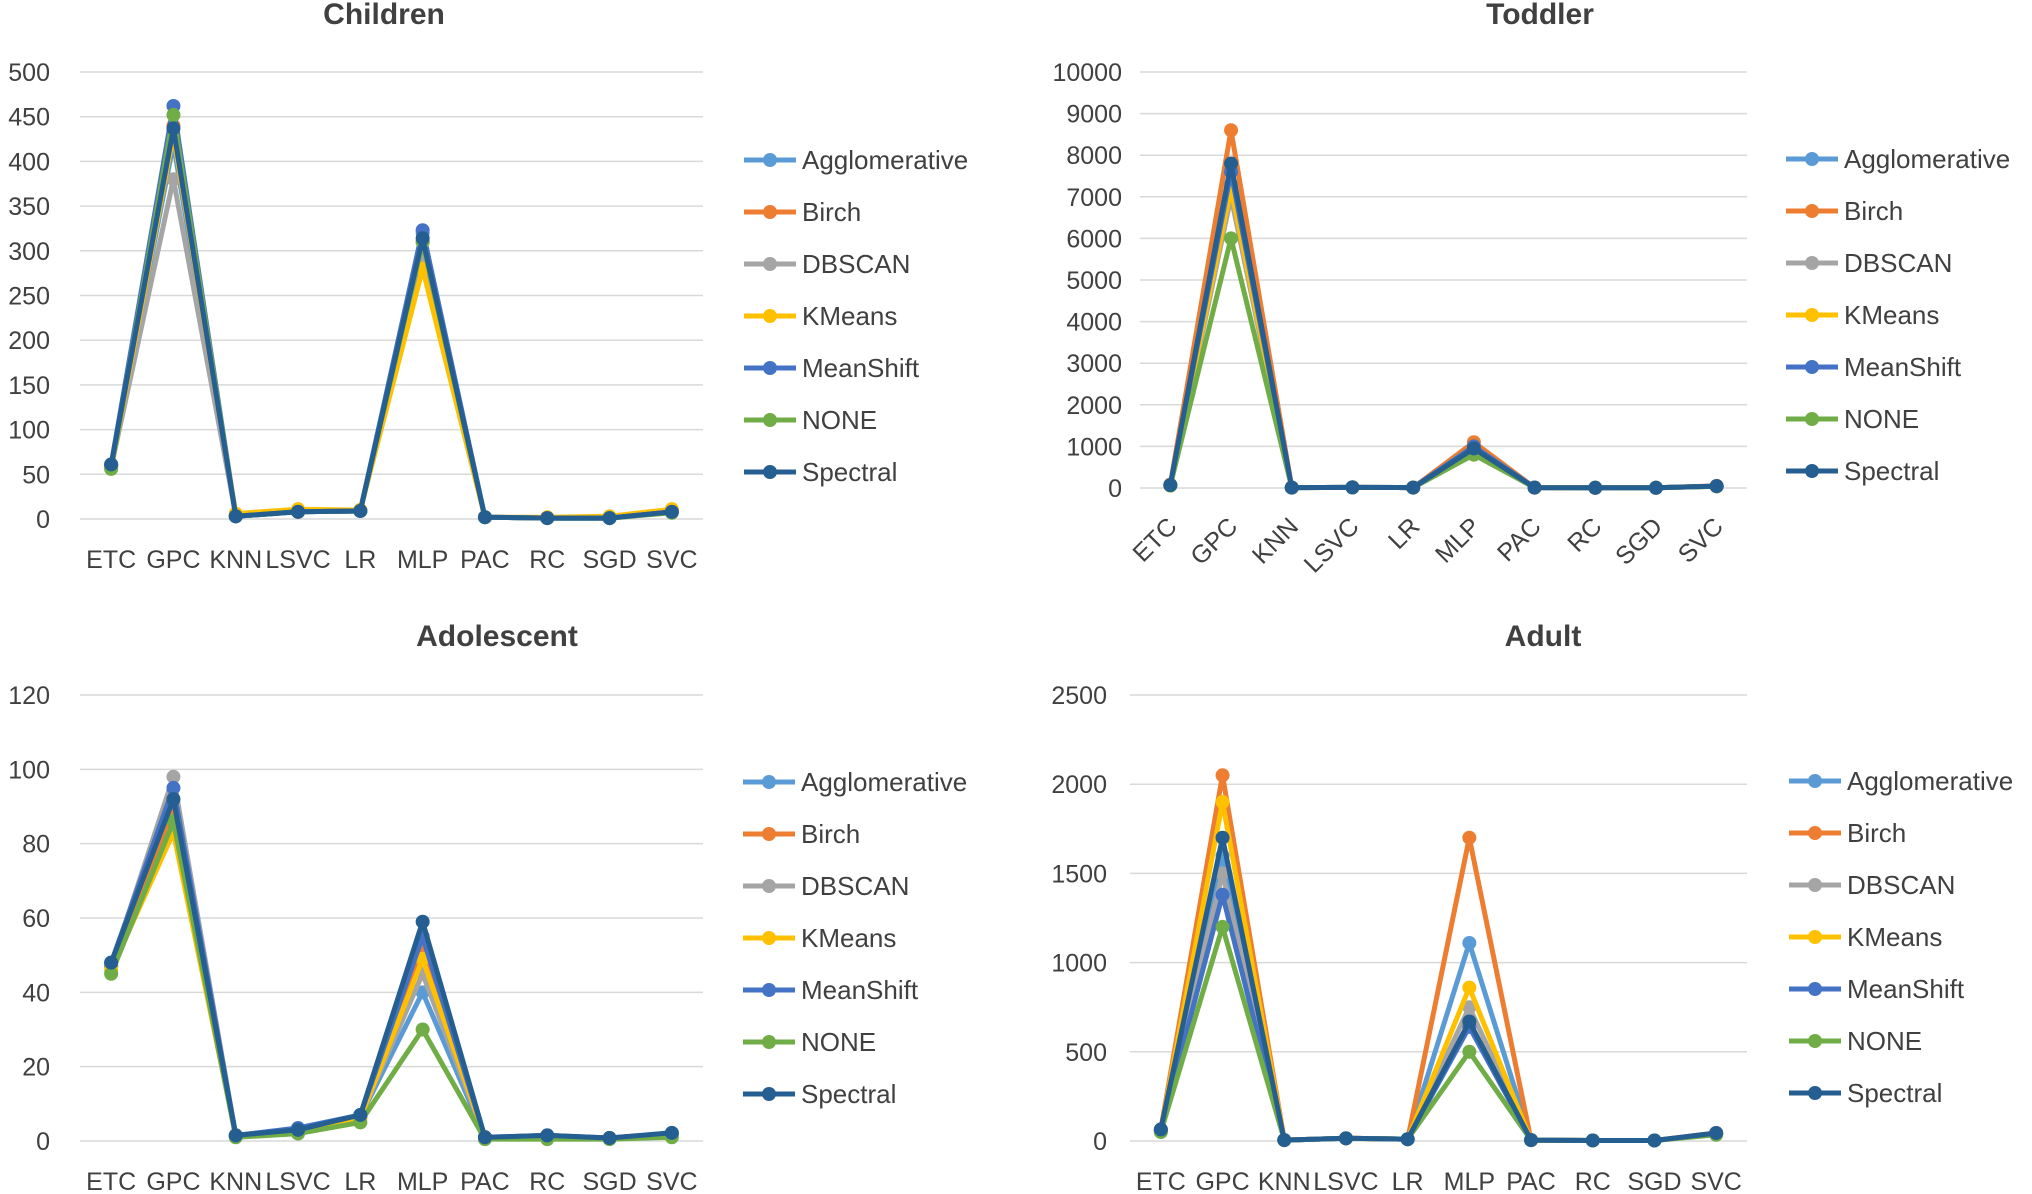 Image resolution: width=2032 pixels, height=1194 pixels. Describe the element at coordinates (1540, 15) in the screenshot. I see `chart-title: Toddler` at that location.